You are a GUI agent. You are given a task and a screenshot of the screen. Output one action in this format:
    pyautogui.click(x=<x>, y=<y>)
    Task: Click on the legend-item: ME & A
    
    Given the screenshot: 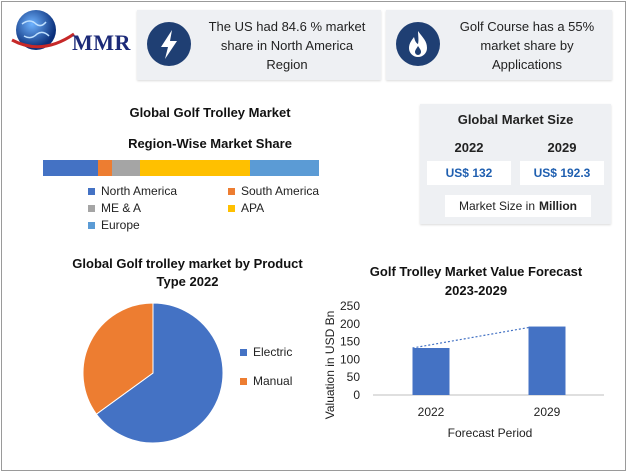 What is the action you would take?
    pyautogui.click(x=158, y=208)
    